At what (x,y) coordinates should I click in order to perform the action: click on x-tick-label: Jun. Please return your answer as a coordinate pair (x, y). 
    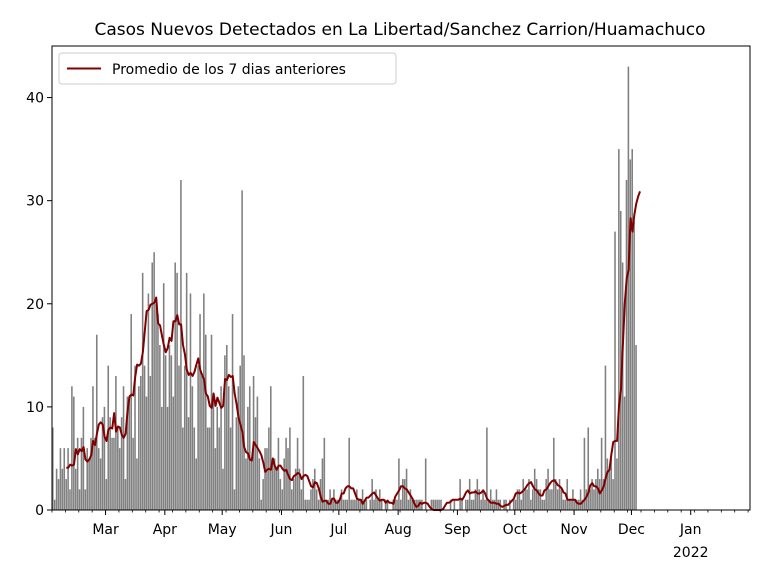
    Looking at the image, I should click on (281, 530).